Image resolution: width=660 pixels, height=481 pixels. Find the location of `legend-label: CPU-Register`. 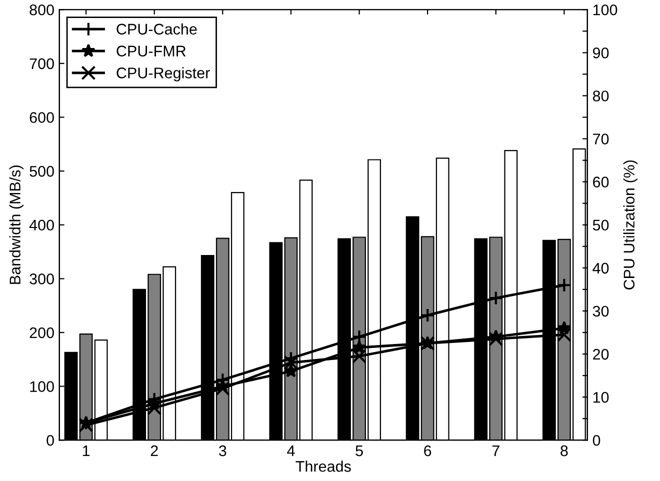

legend-label: CPU-Register is located at coordinates (163, 74).